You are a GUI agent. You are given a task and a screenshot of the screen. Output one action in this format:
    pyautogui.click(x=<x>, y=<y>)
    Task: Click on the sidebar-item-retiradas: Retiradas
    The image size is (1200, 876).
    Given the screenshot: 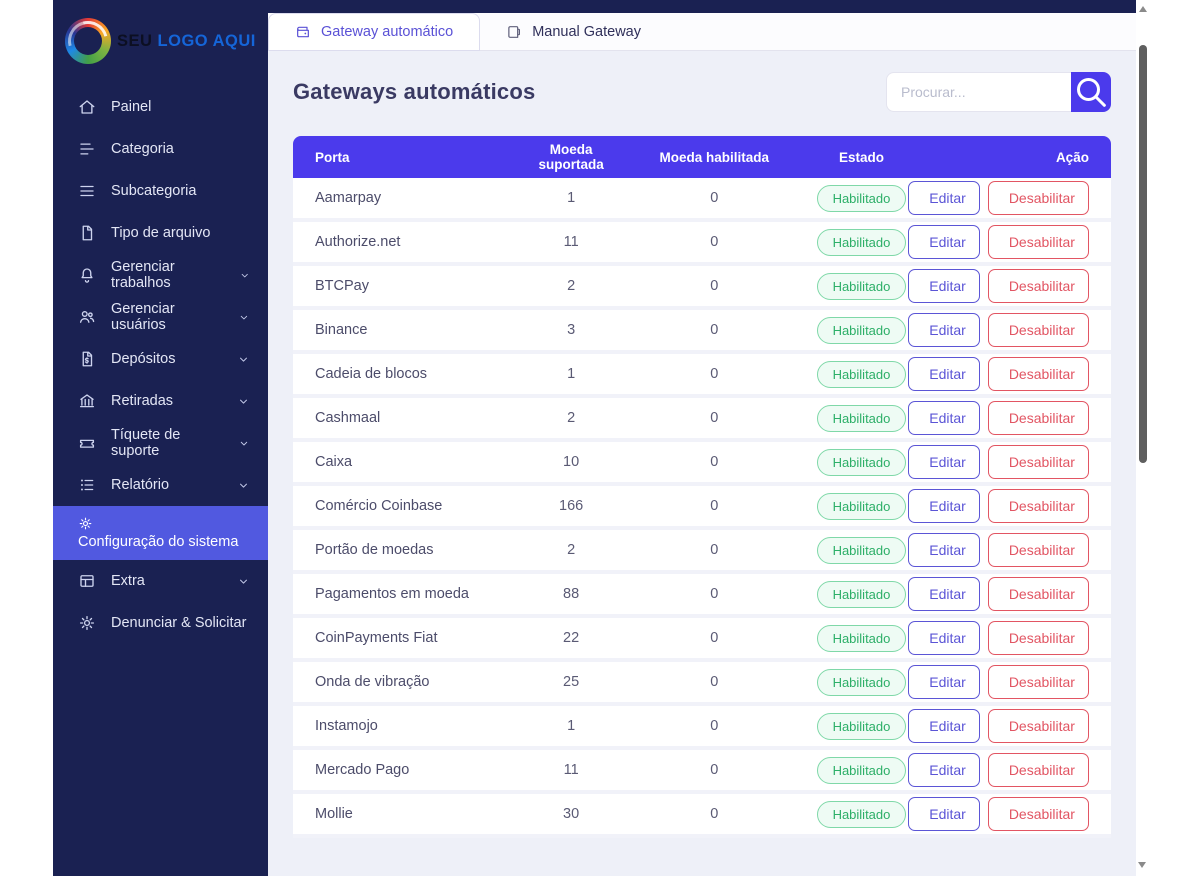 What is the action you would take?
    pyautogui.click(x=160, y=401)
    